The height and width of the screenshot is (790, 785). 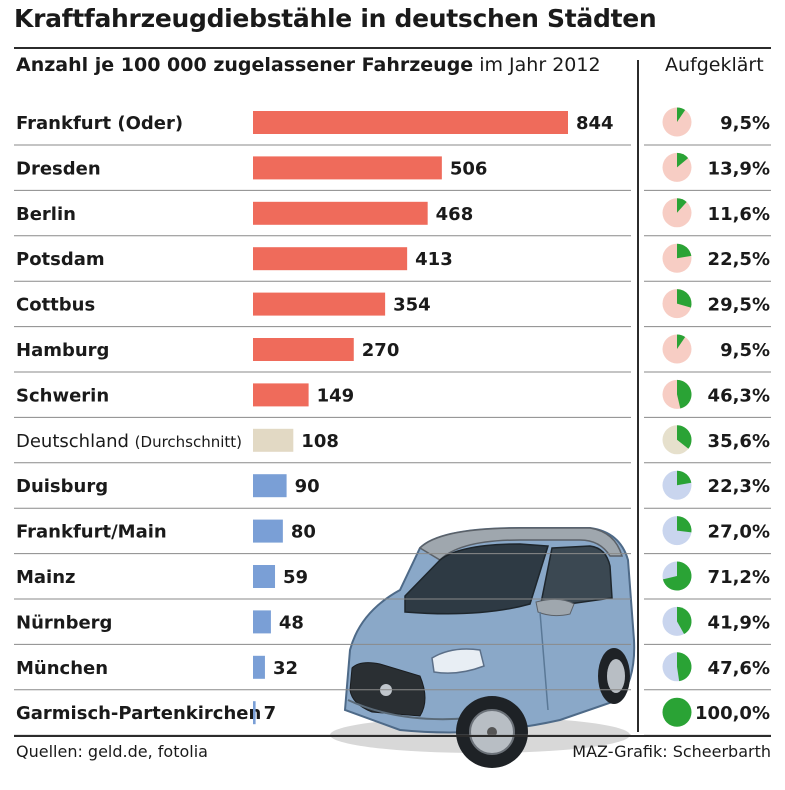 I want to click on bar-value-label: 80, so click(x=303, y=532).